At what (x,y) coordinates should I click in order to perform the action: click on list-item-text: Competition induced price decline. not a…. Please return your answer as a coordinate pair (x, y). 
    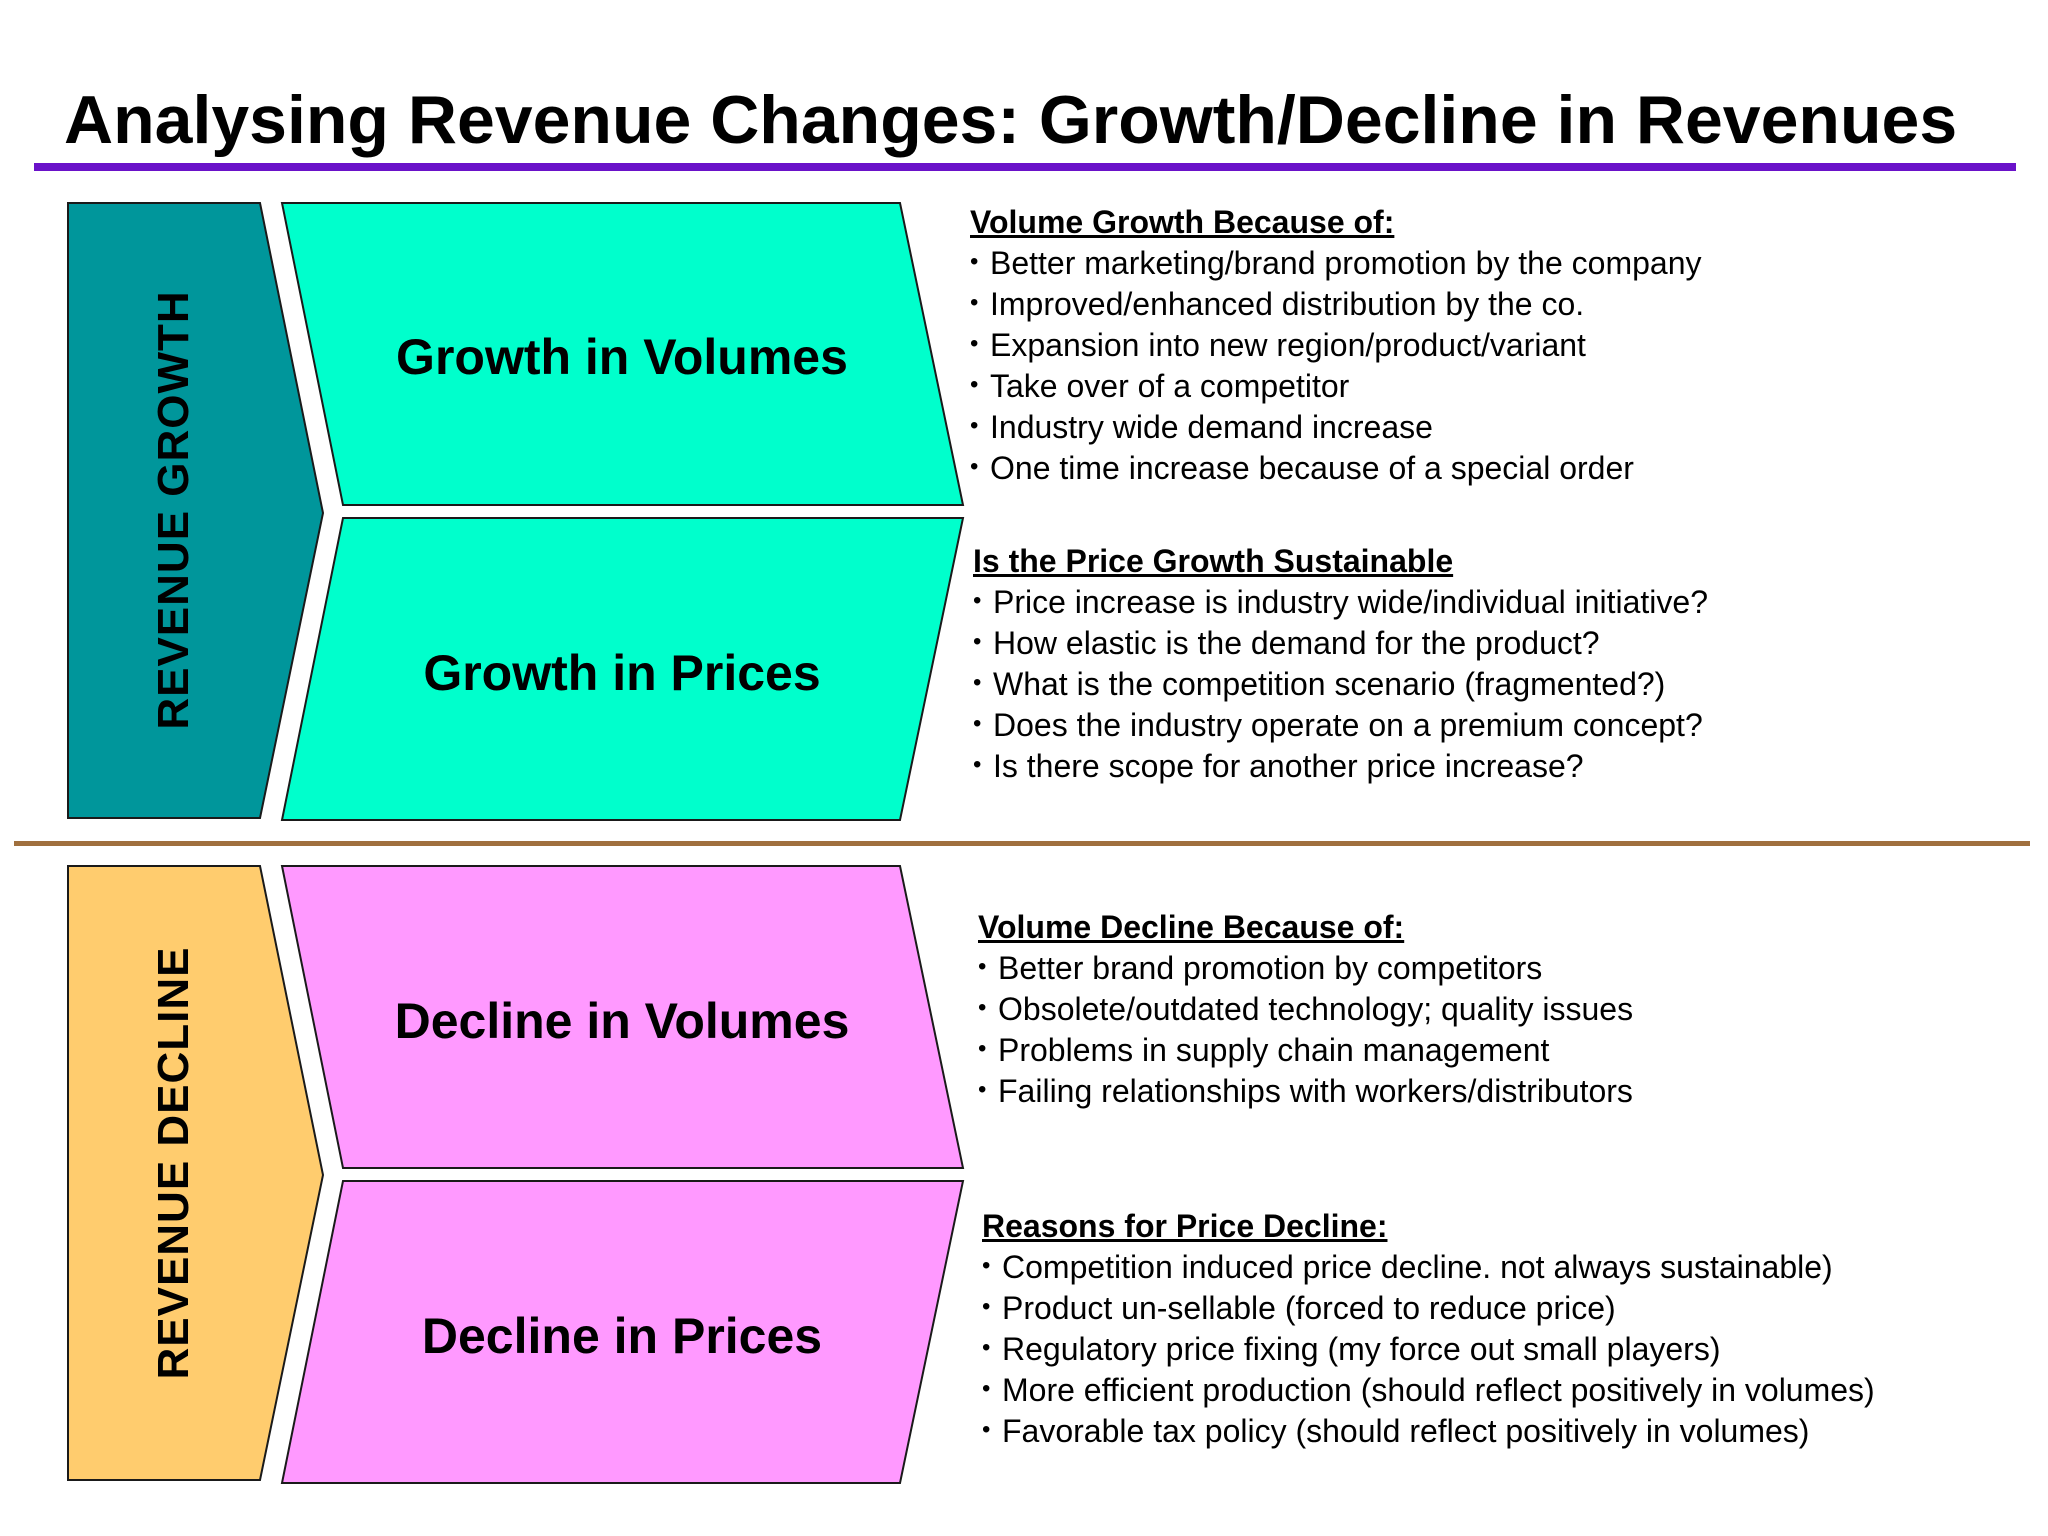
    Looking at the image, I should click on (1417, 1267).